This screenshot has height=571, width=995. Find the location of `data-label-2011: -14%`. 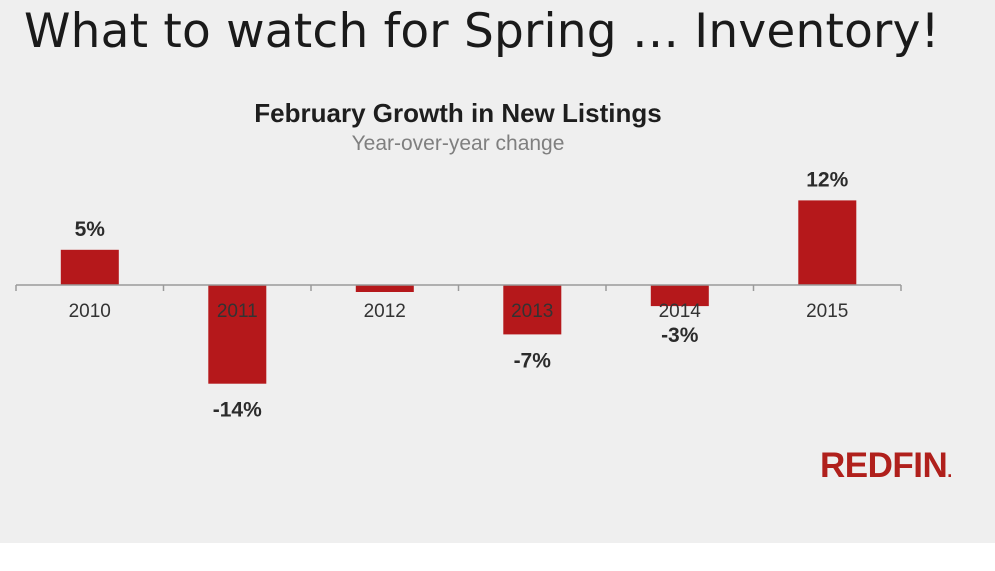

data-label-2011: -14% is located at coordinates (237, 410).